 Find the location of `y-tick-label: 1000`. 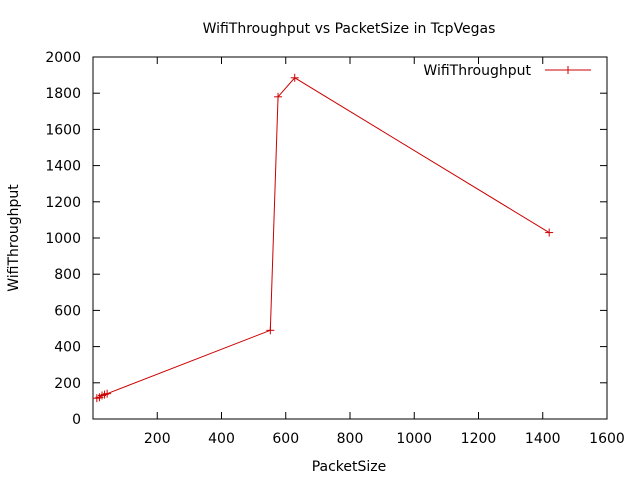

y-tick-label: 1000 is located at coordinates (63, 239).